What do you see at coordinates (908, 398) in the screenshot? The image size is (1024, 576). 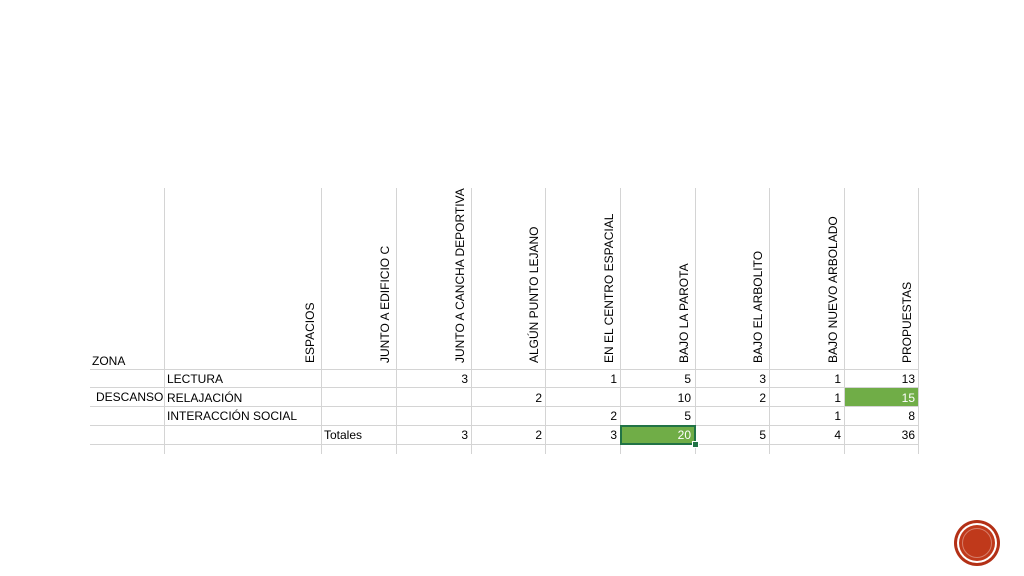 I see `table-cell-highlighted: 15` at bounding box center [908, 398].